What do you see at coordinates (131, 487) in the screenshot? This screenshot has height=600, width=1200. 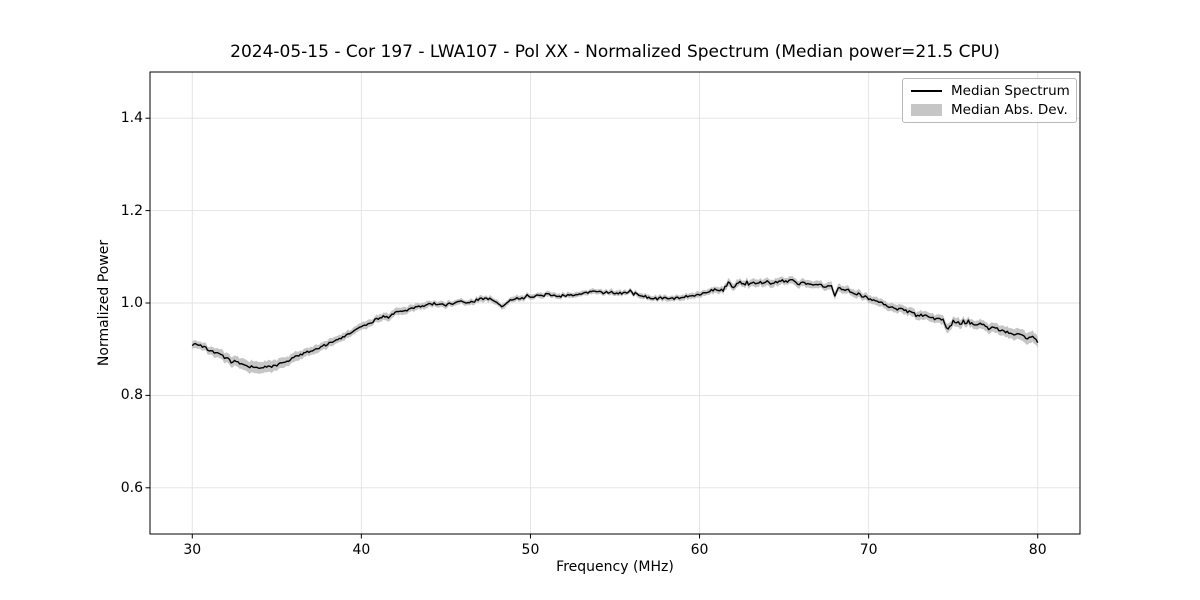 I see `y-tick-label: 0.6` at bounding box center [131, 487].